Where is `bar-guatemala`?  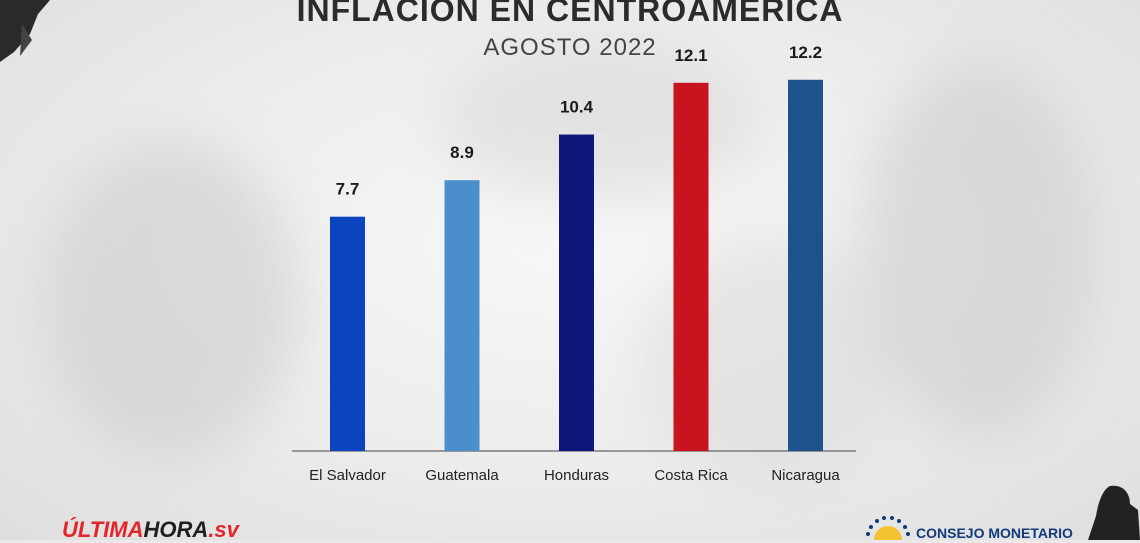
bar-guatemala is located at coordinates (462, 315).